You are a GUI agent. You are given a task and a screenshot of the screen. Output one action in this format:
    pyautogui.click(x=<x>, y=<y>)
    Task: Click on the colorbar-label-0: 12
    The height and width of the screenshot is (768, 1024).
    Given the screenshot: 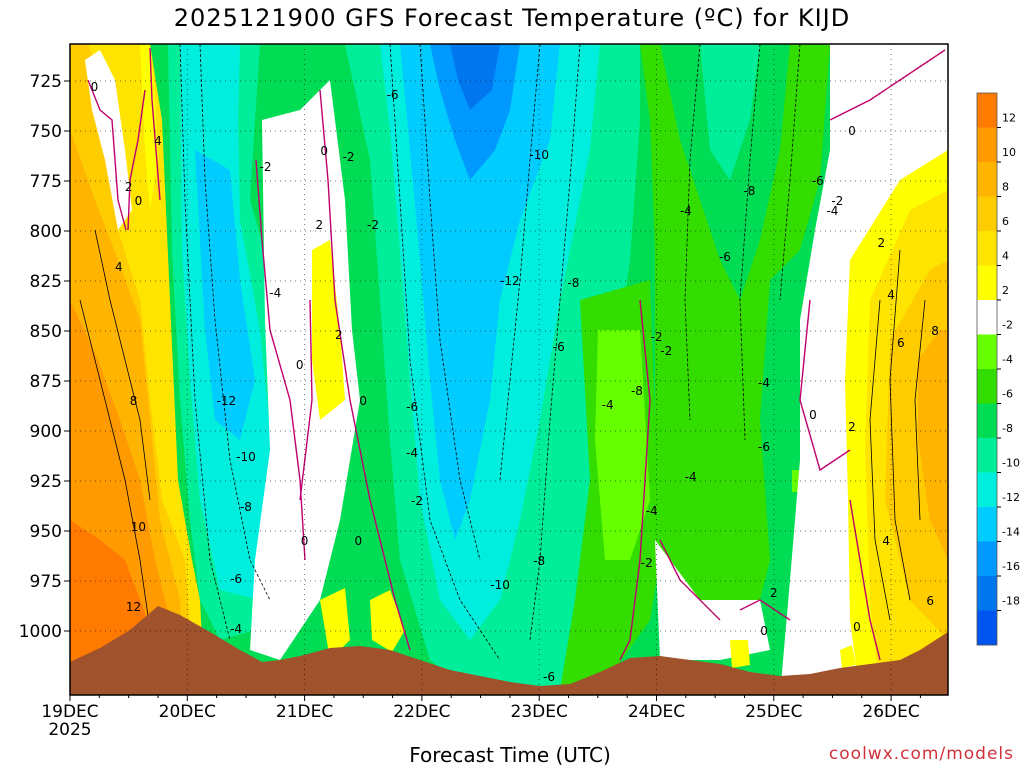 What is the action you would take?
    pyautogui.click(x=1009, y=118)
    